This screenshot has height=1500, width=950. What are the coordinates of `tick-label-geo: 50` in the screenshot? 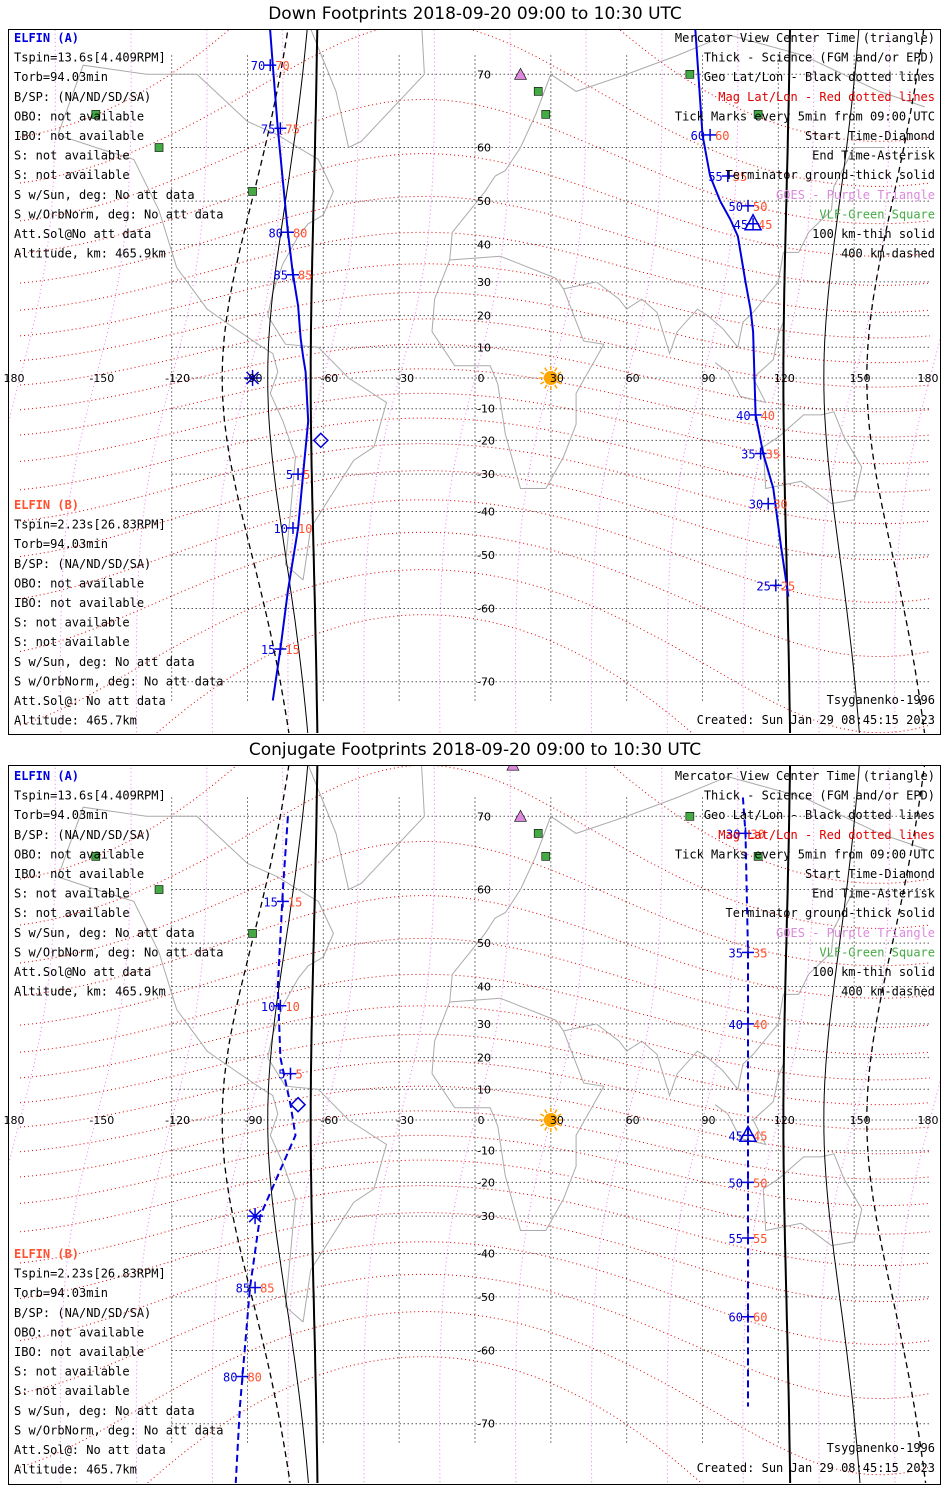 It's located at (736, 207).